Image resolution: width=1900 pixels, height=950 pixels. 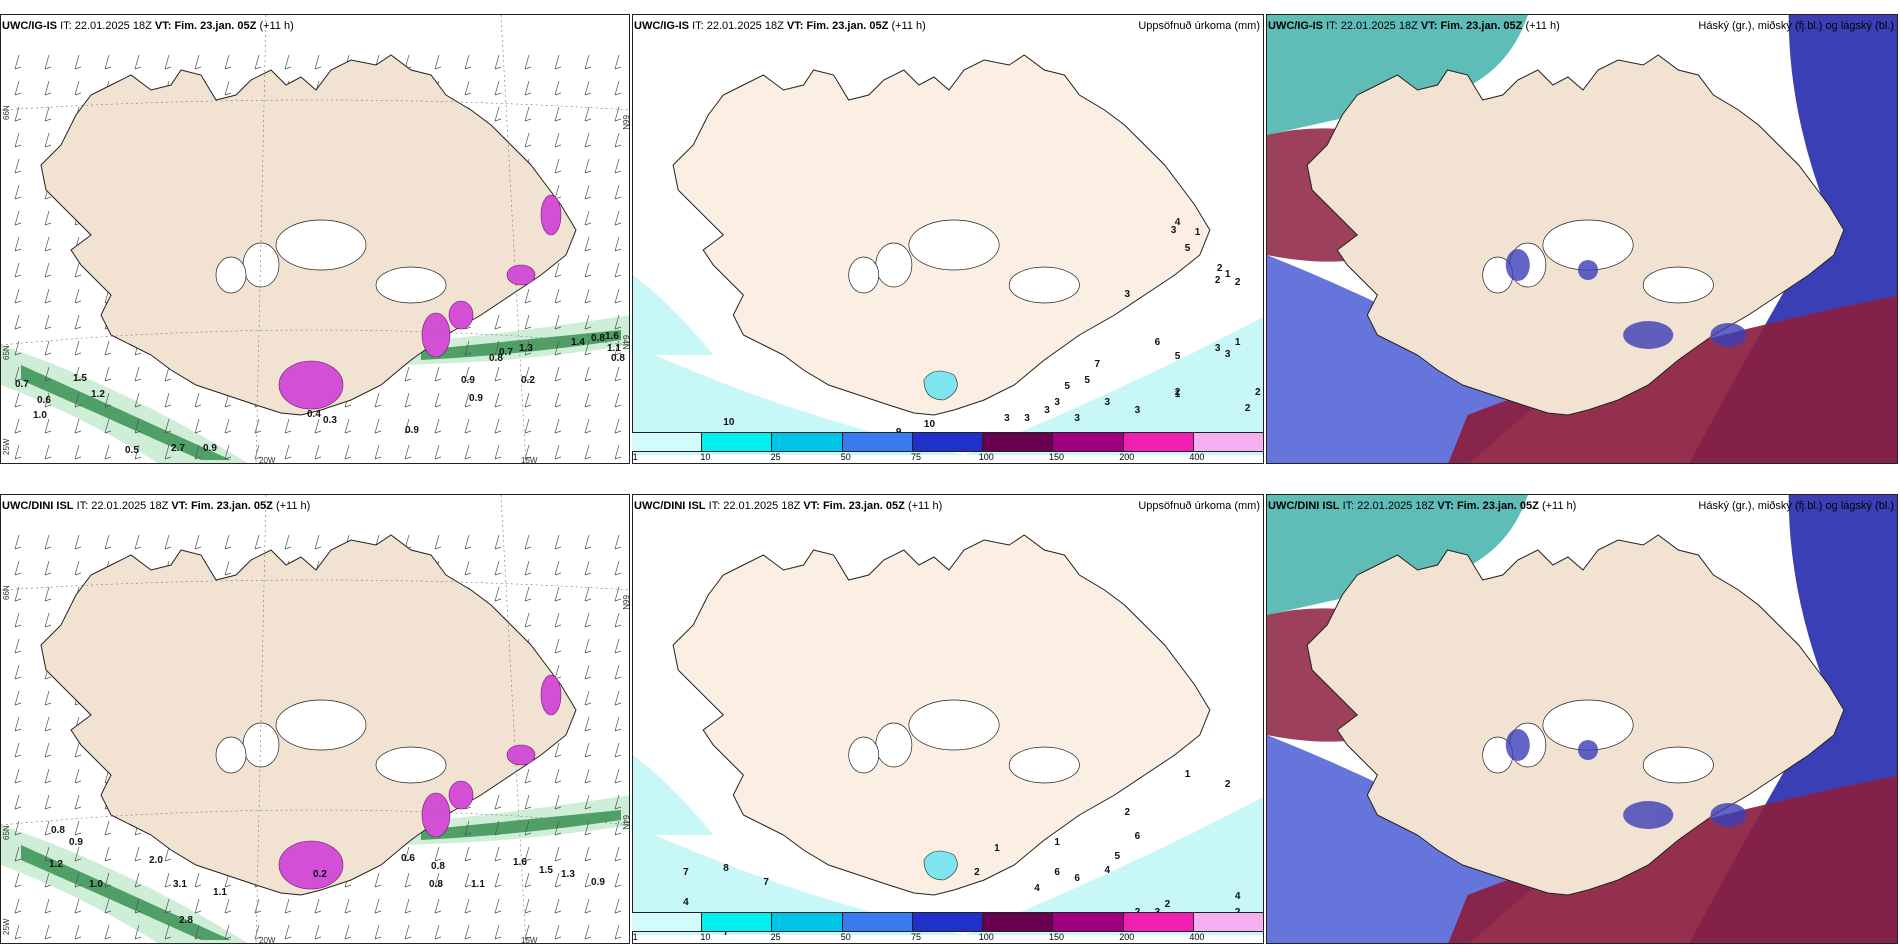 I want to click on wind-value-label: 1.5, so click(x=546, y=870).